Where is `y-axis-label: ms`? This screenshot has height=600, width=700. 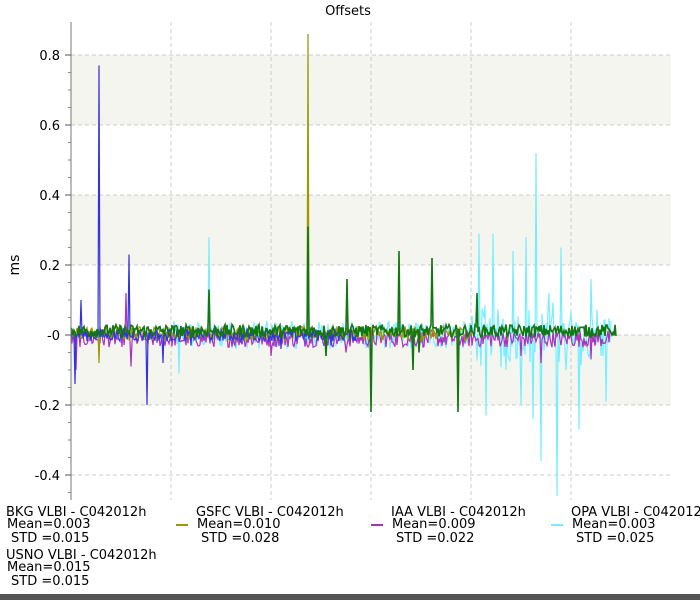 y-axis-label: ms is located at coordinates (15, 265).